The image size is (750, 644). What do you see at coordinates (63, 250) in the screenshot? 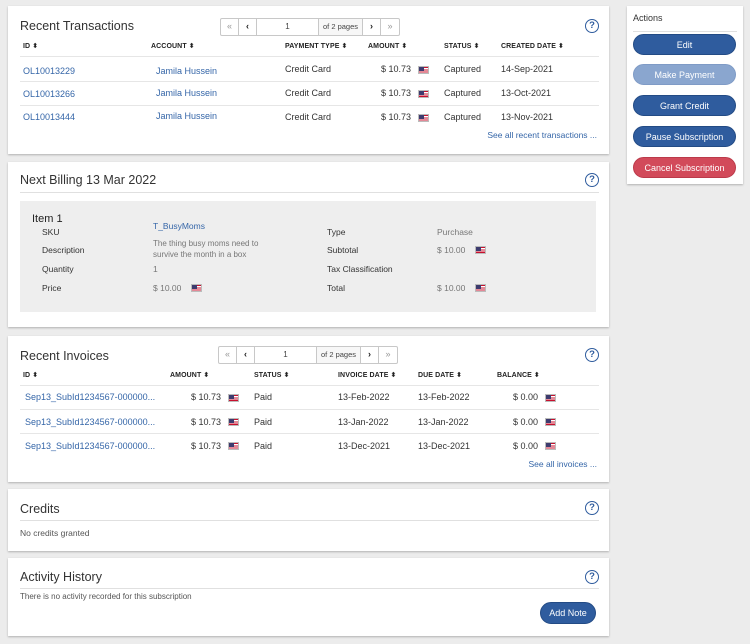
I see `description-label: Description` at bounding box center [63, 250].